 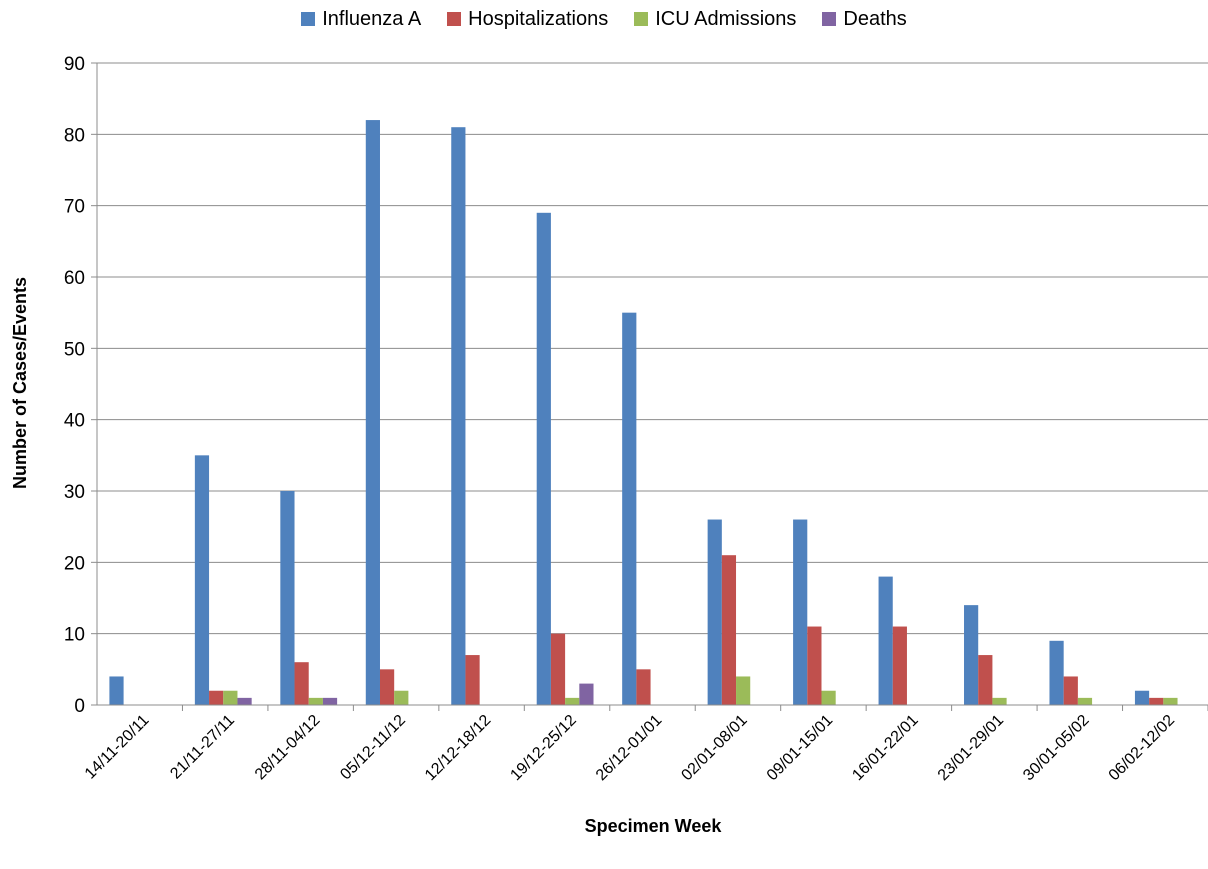 What do you see at coordinates (20, 383) in the screenshot?
I see `y-axis-title: Number of Cases/Events` at bounding box center [20, 383].